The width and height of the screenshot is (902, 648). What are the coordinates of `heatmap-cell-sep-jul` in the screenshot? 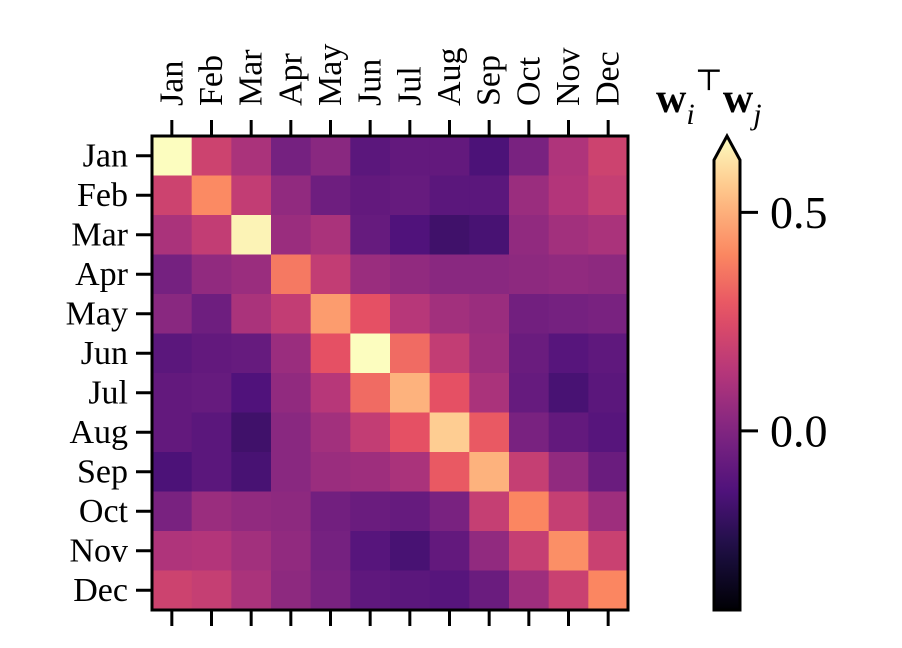 It's located at (410, 472).